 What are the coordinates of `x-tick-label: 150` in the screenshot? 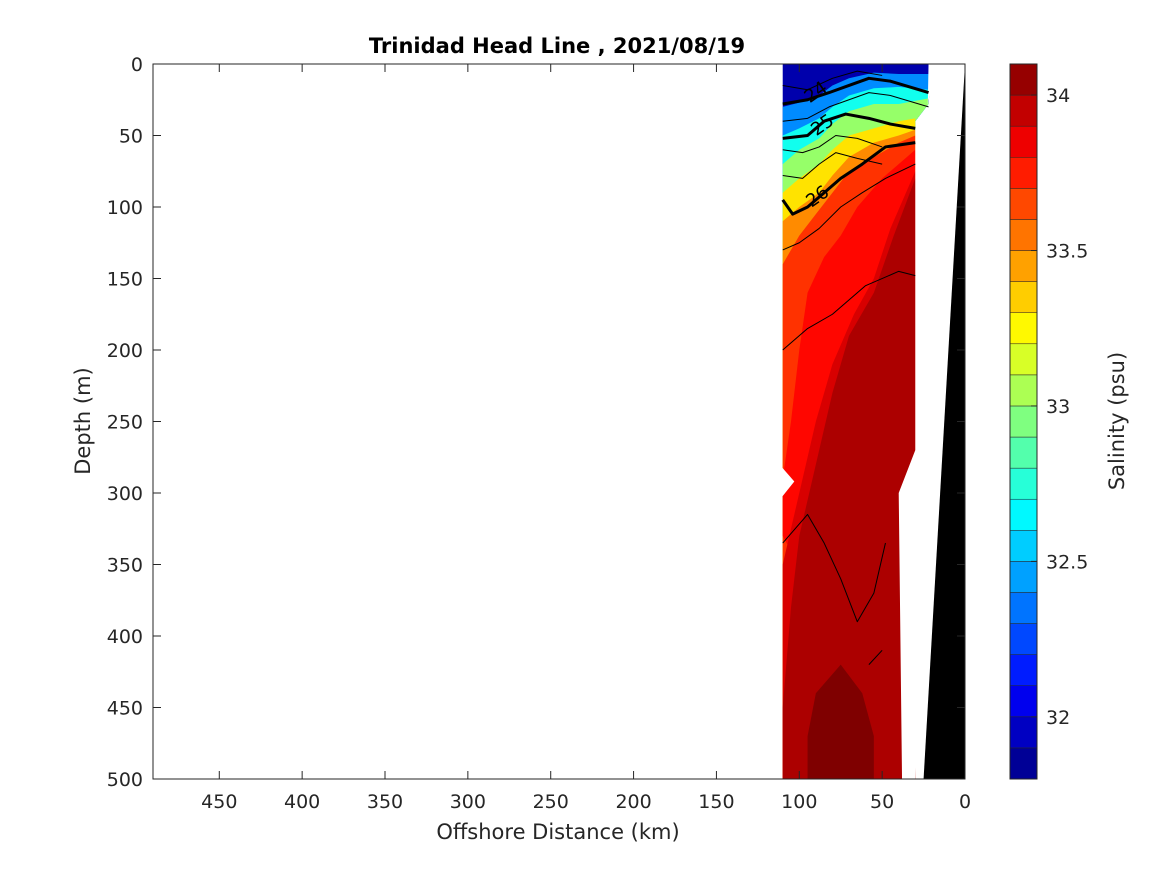 It's located at (716, 802).